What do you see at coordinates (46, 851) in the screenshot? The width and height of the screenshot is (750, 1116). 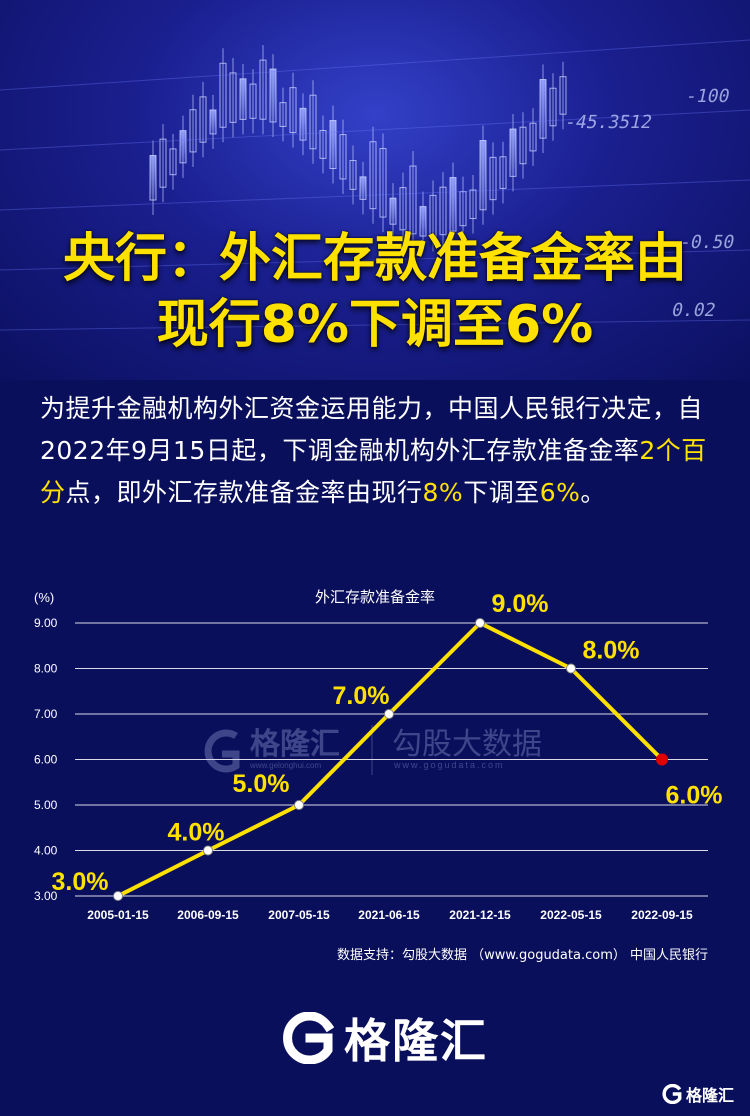 I see `y-tick-label: 4.00` at bounding box center [46, 851].